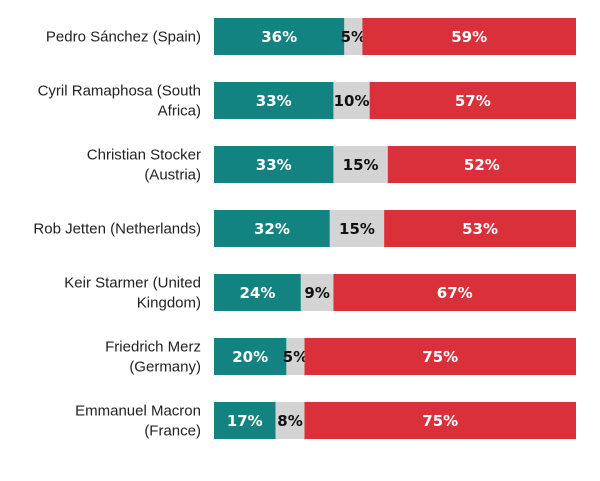 This screenshot has height=481, width=600. I want to click on data-label: 17%, so click(245, 421).